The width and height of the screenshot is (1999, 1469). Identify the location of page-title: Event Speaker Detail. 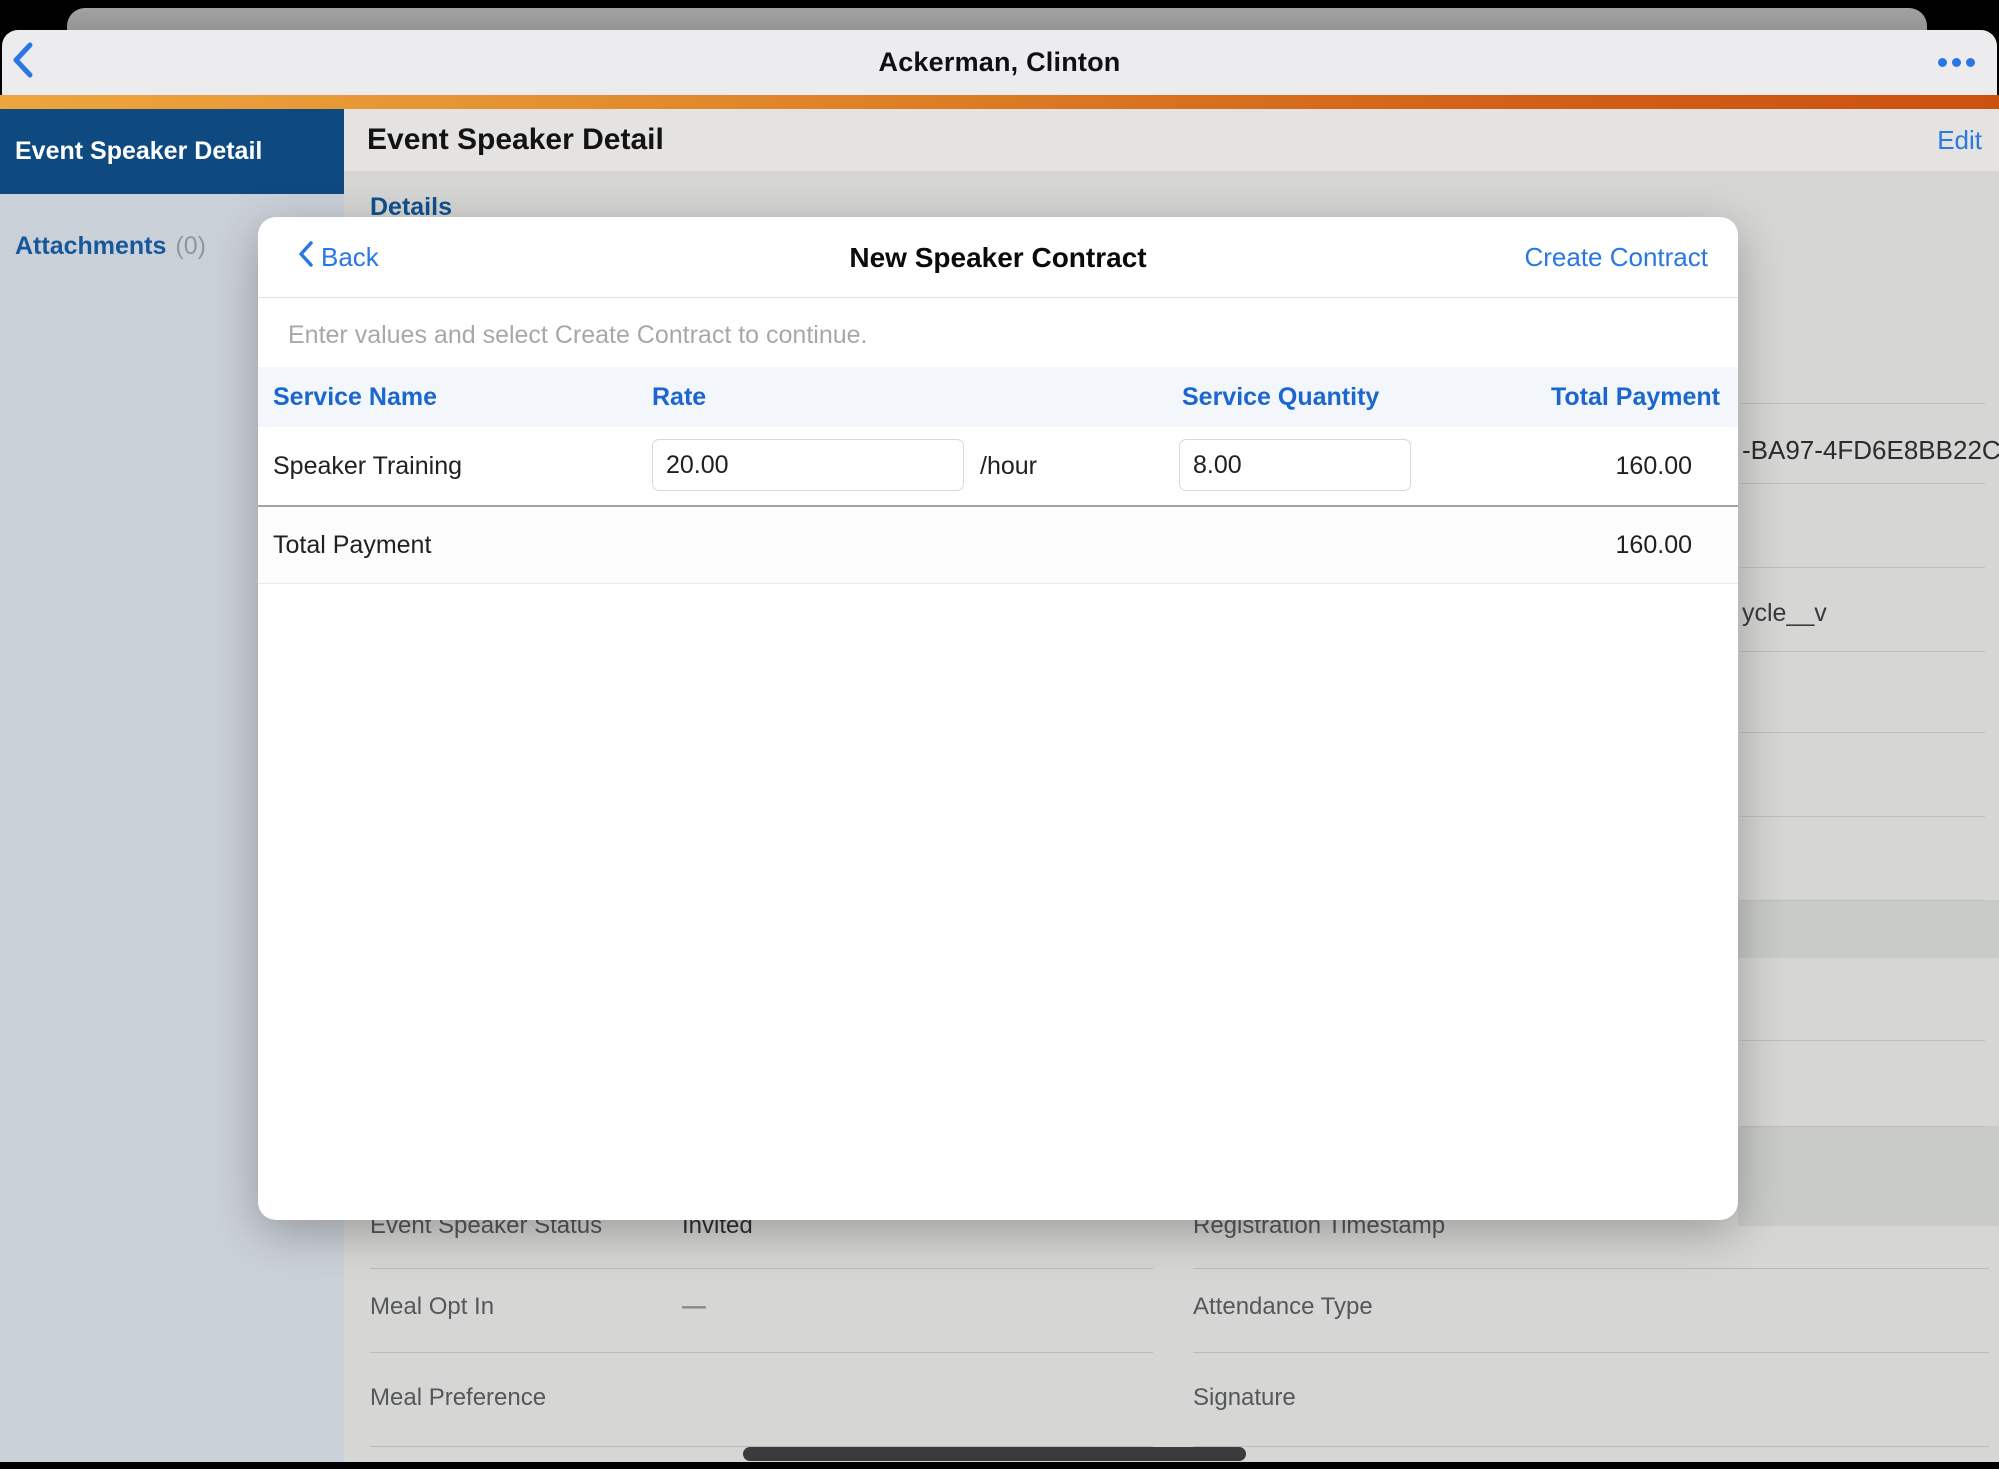
(515, 139).